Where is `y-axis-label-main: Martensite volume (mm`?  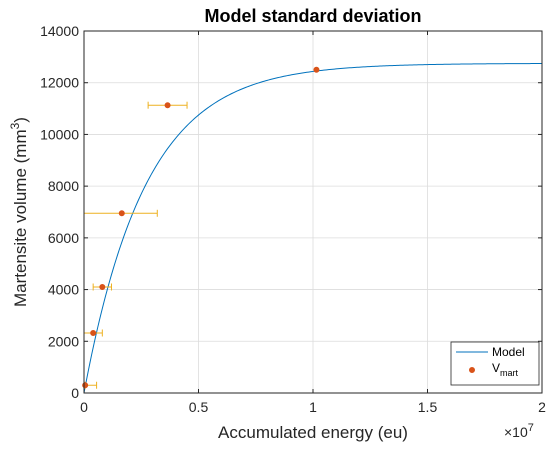
y-axis-label-main: Martensite volume (mm is located at coordinates (20, 218).